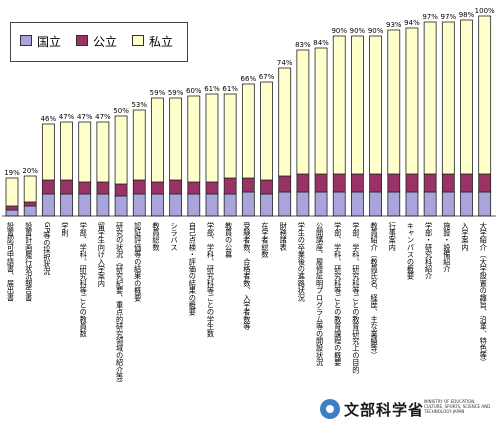 The image size is (500, 430). Describe the element at coordinates (467, 15) in the screenshot. I see `data-label: 98%` at that location.